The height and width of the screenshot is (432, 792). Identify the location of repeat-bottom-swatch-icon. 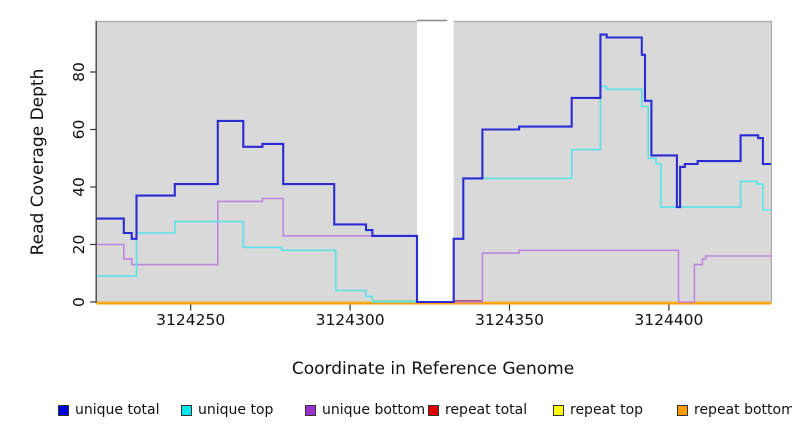
(682, 410).